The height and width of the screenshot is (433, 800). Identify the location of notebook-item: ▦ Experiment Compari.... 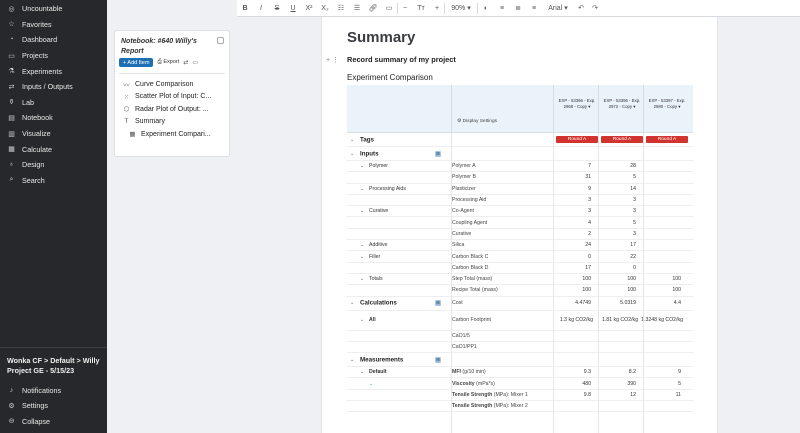
(172, 134).